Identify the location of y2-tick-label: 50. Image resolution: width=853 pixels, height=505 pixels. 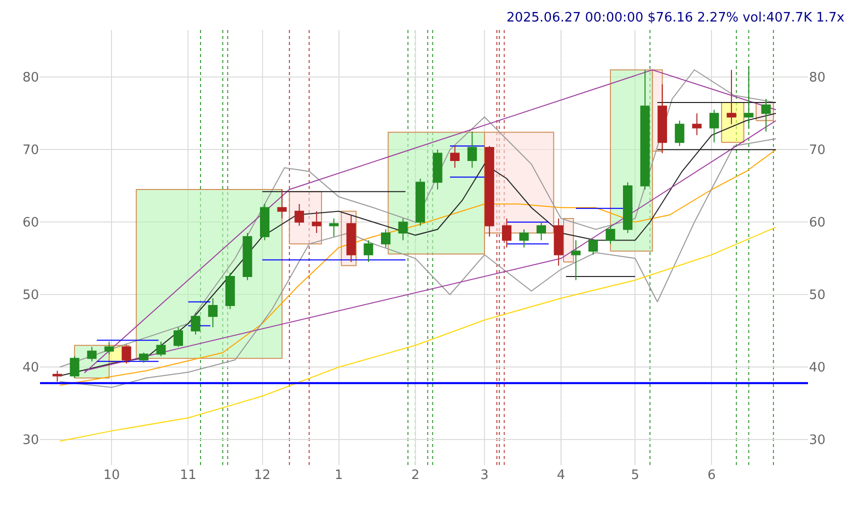
(817, 296).